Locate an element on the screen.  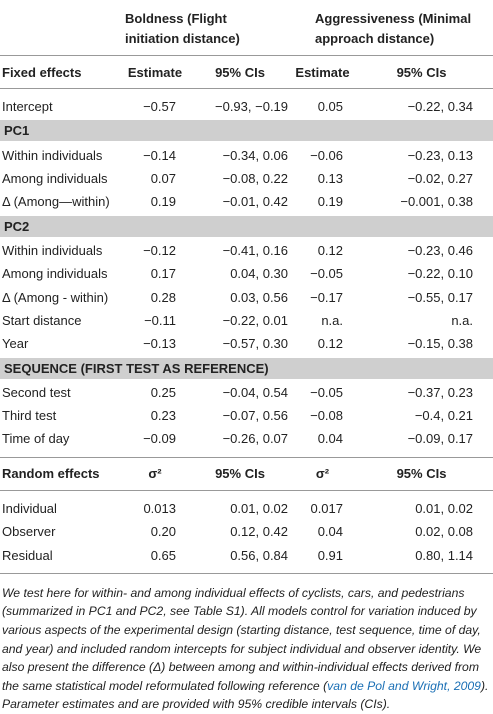
cell-value: −0.57, 0.30 is located at coordinates (255, 344).